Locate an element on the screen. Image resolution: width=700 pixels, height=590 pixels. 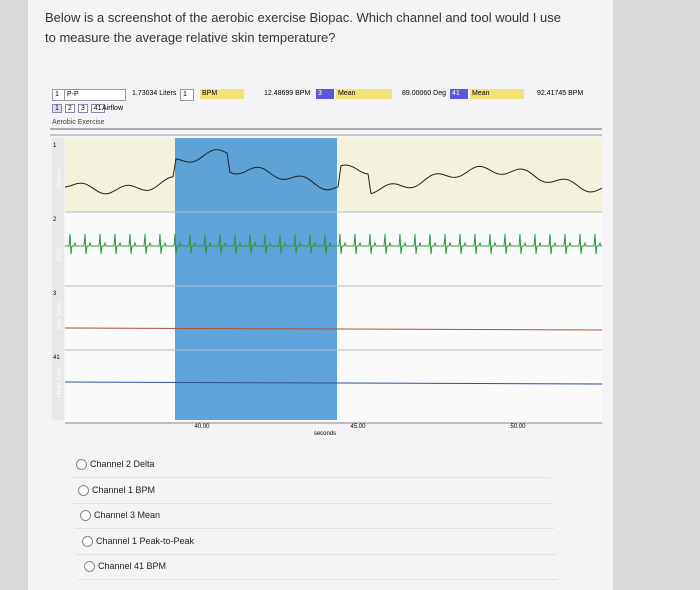
option-label: Channel 3 Mean is located at coordinates (127, 515).